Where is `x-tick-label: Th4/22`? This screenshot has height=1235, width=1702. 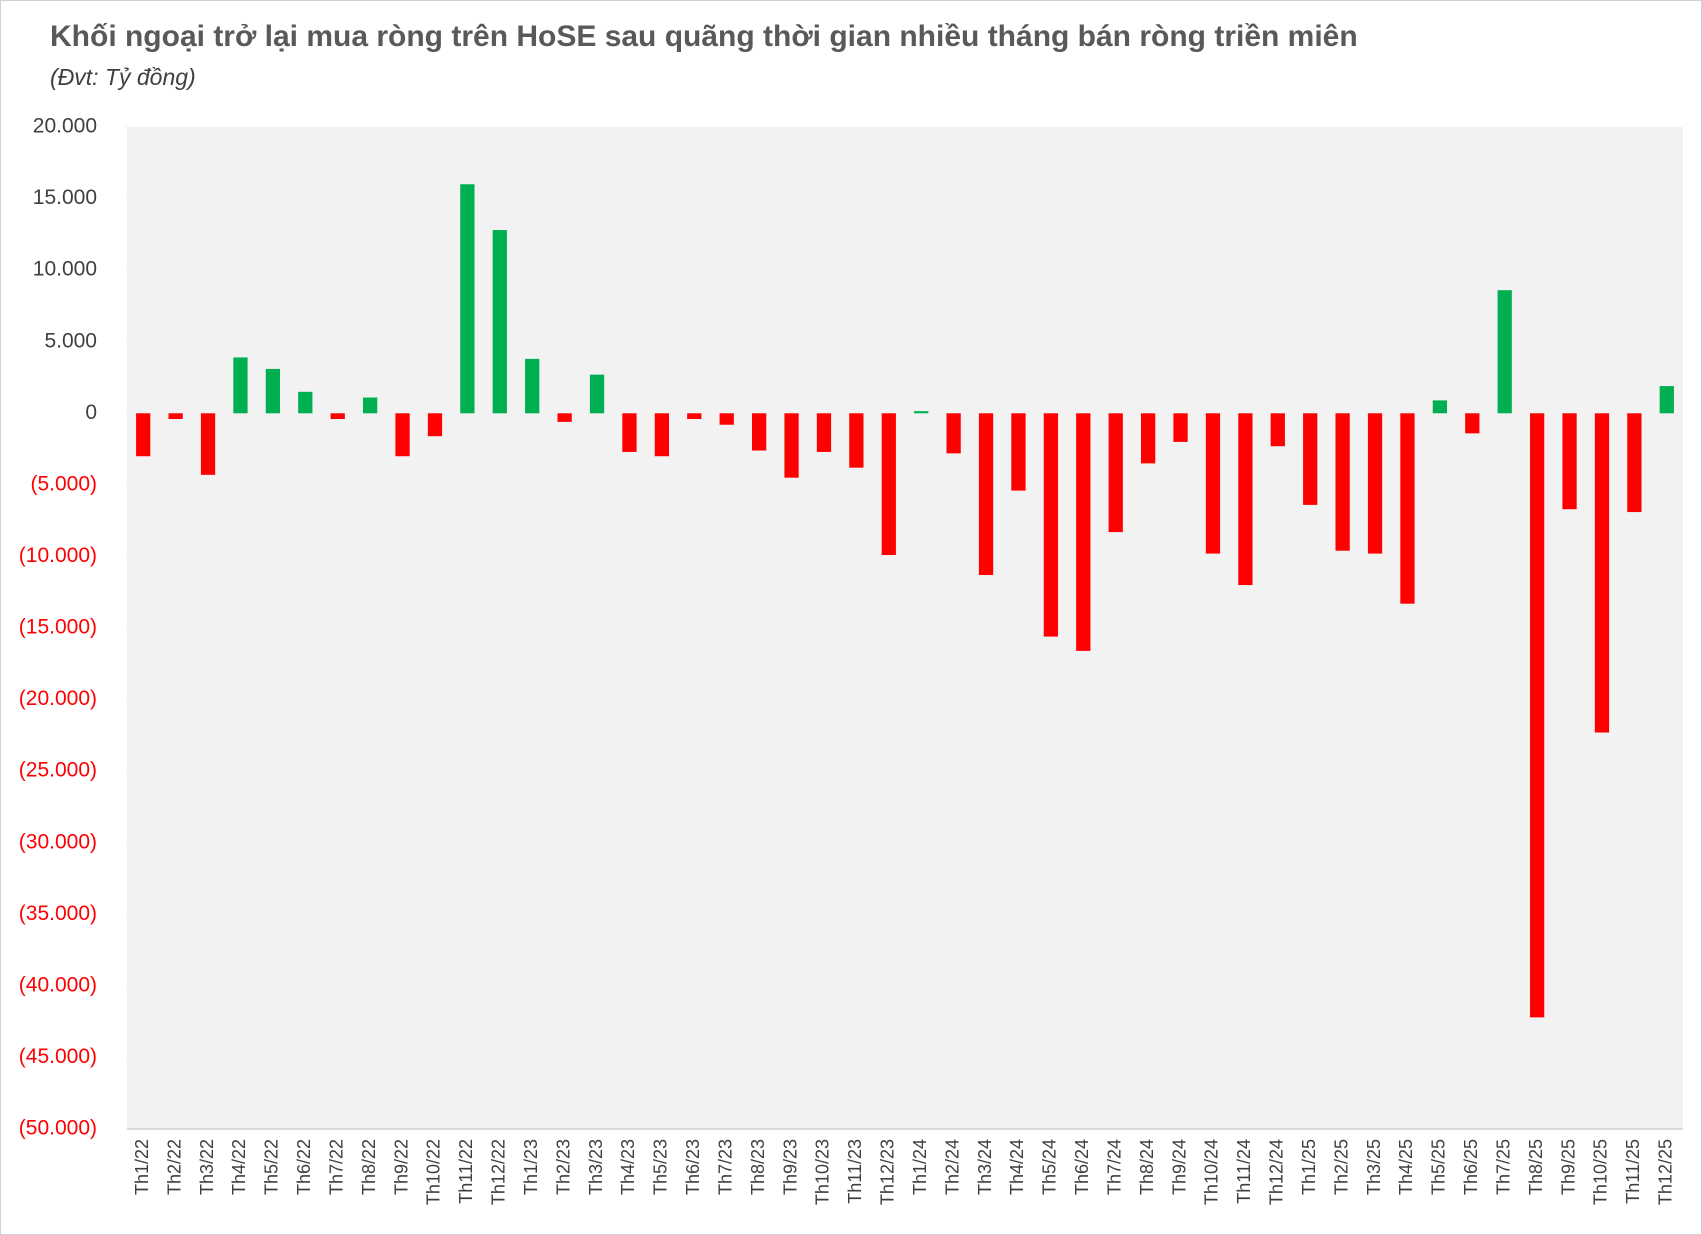
x-tick-label: Th4/22 is located at coordinates (239, 1167).